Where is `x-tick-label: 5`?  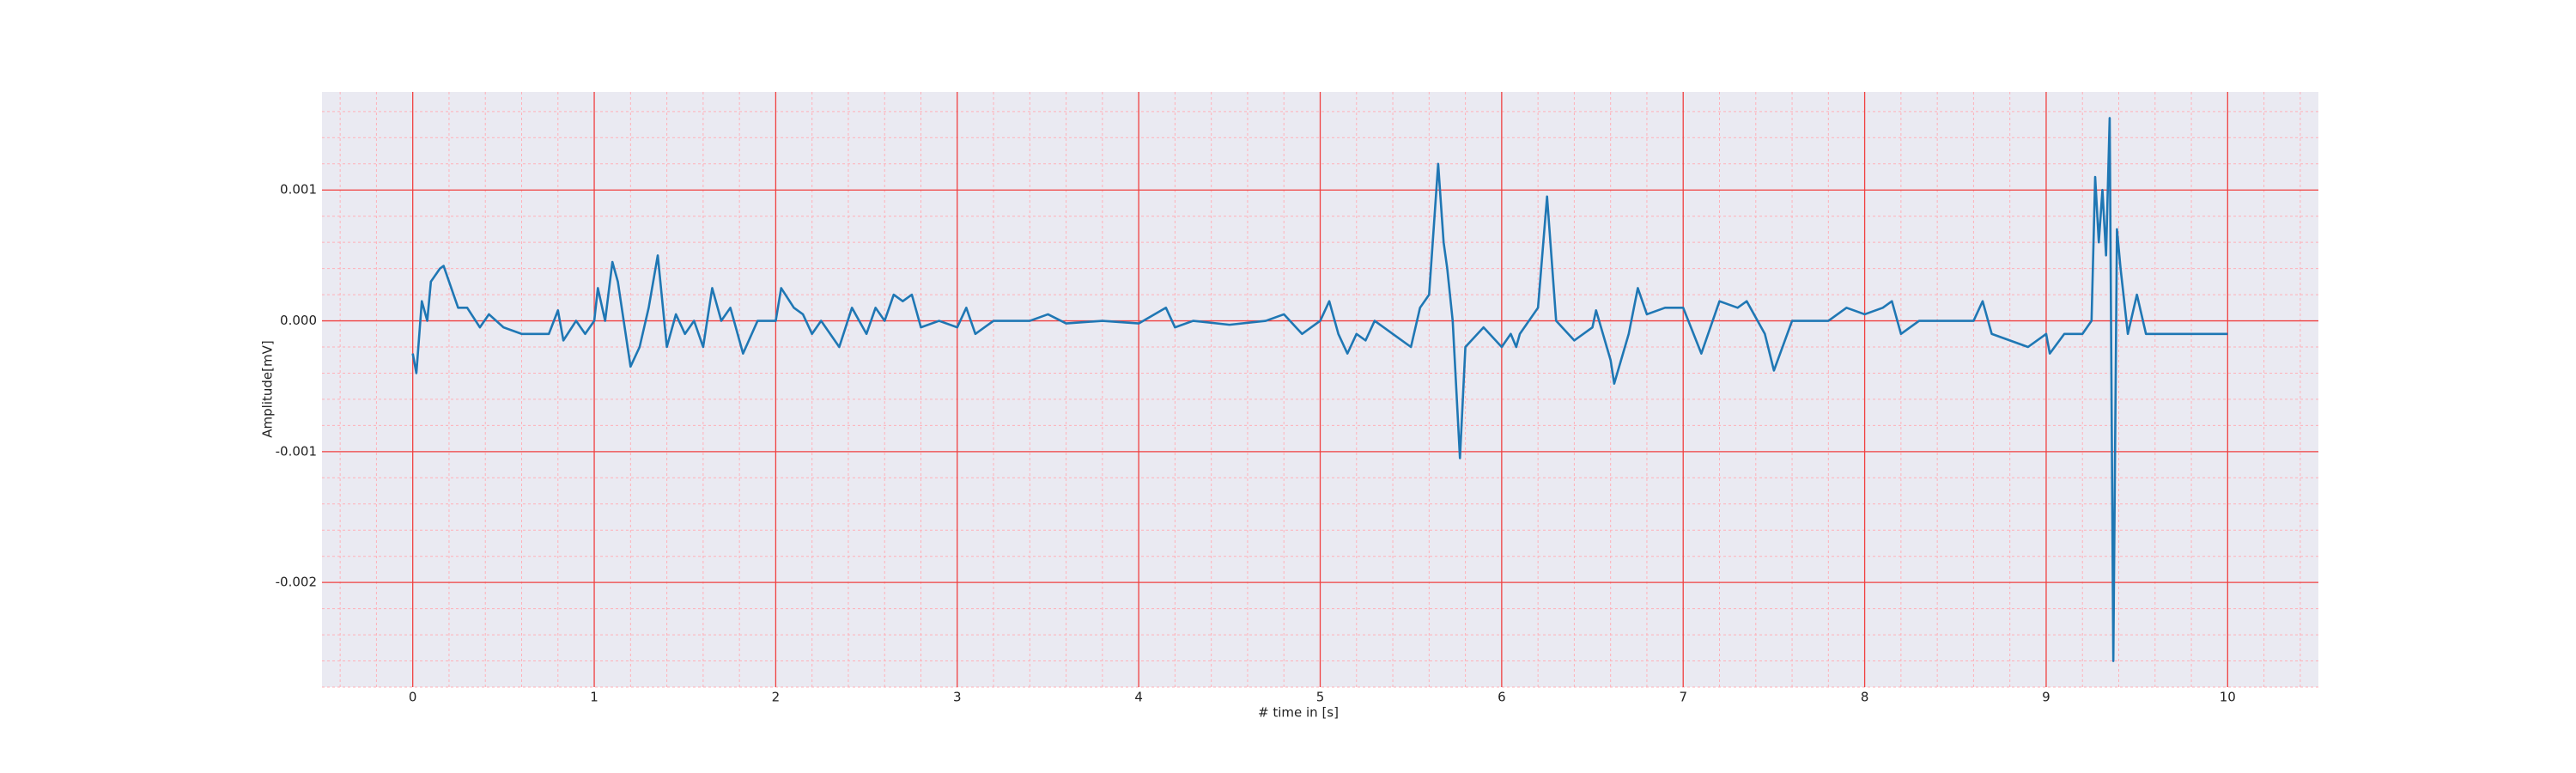 x-tick-label: 5 is located at coordinates (1320, 697).